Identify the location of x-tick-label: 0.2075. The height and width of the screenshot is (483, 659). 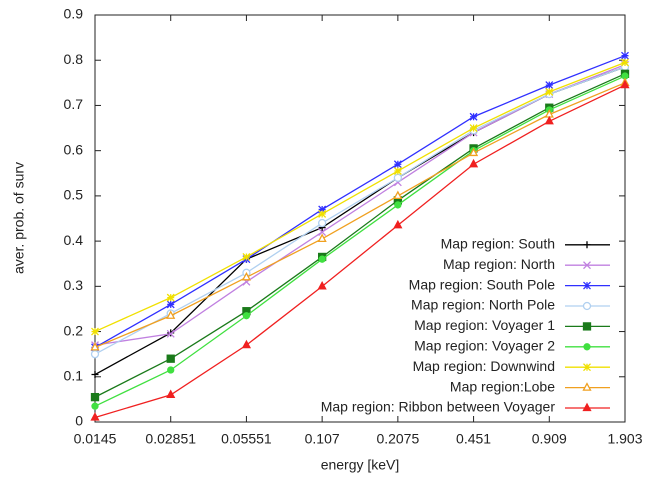
(397, 439).